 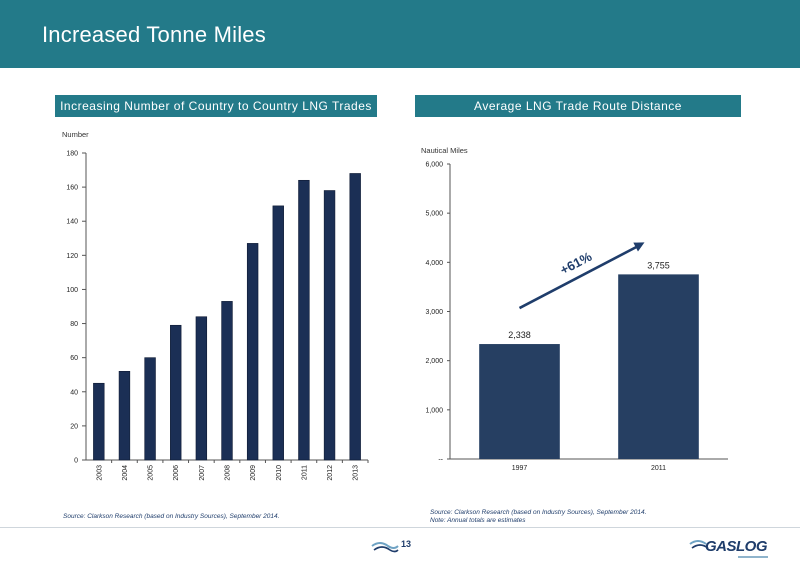 What do you see at coordinates (72, 154) in the screenshot?
I see `left-y-tick-label: 180` at bounding box center [72, 154].